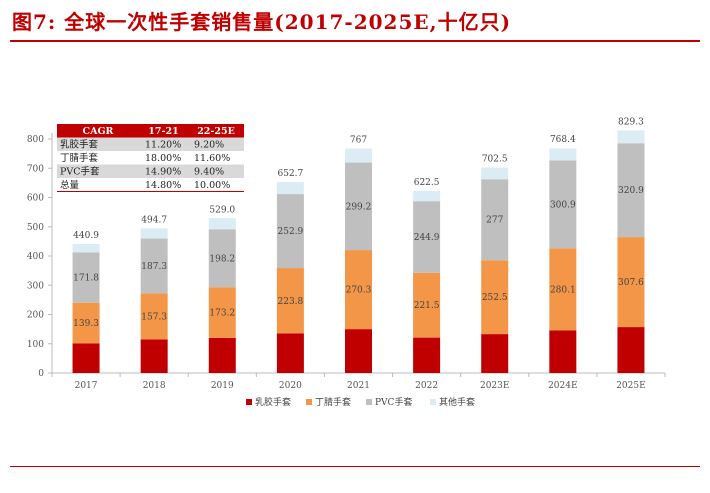 The width and height of the screenshot is (710, 493). Describe the element at coordinates (359, 207) in the screenshot. I see `segment-value-label: 299.2` at that location.